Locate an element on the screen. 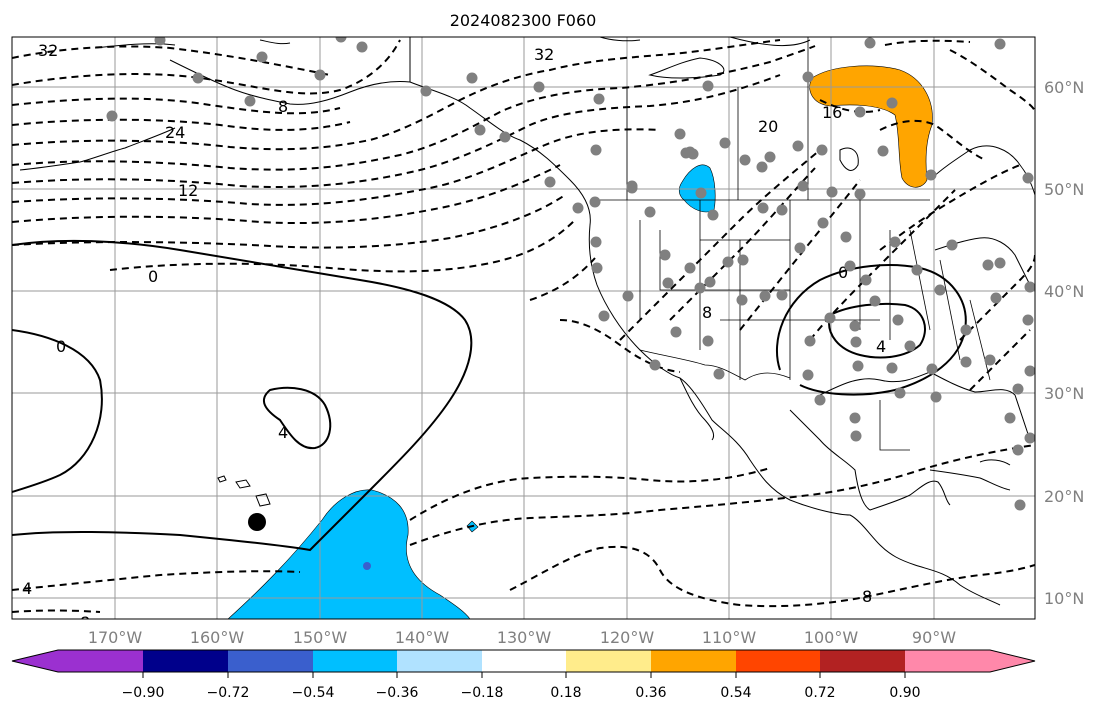  contour-label: 32 is located at coordinates (544, 54).